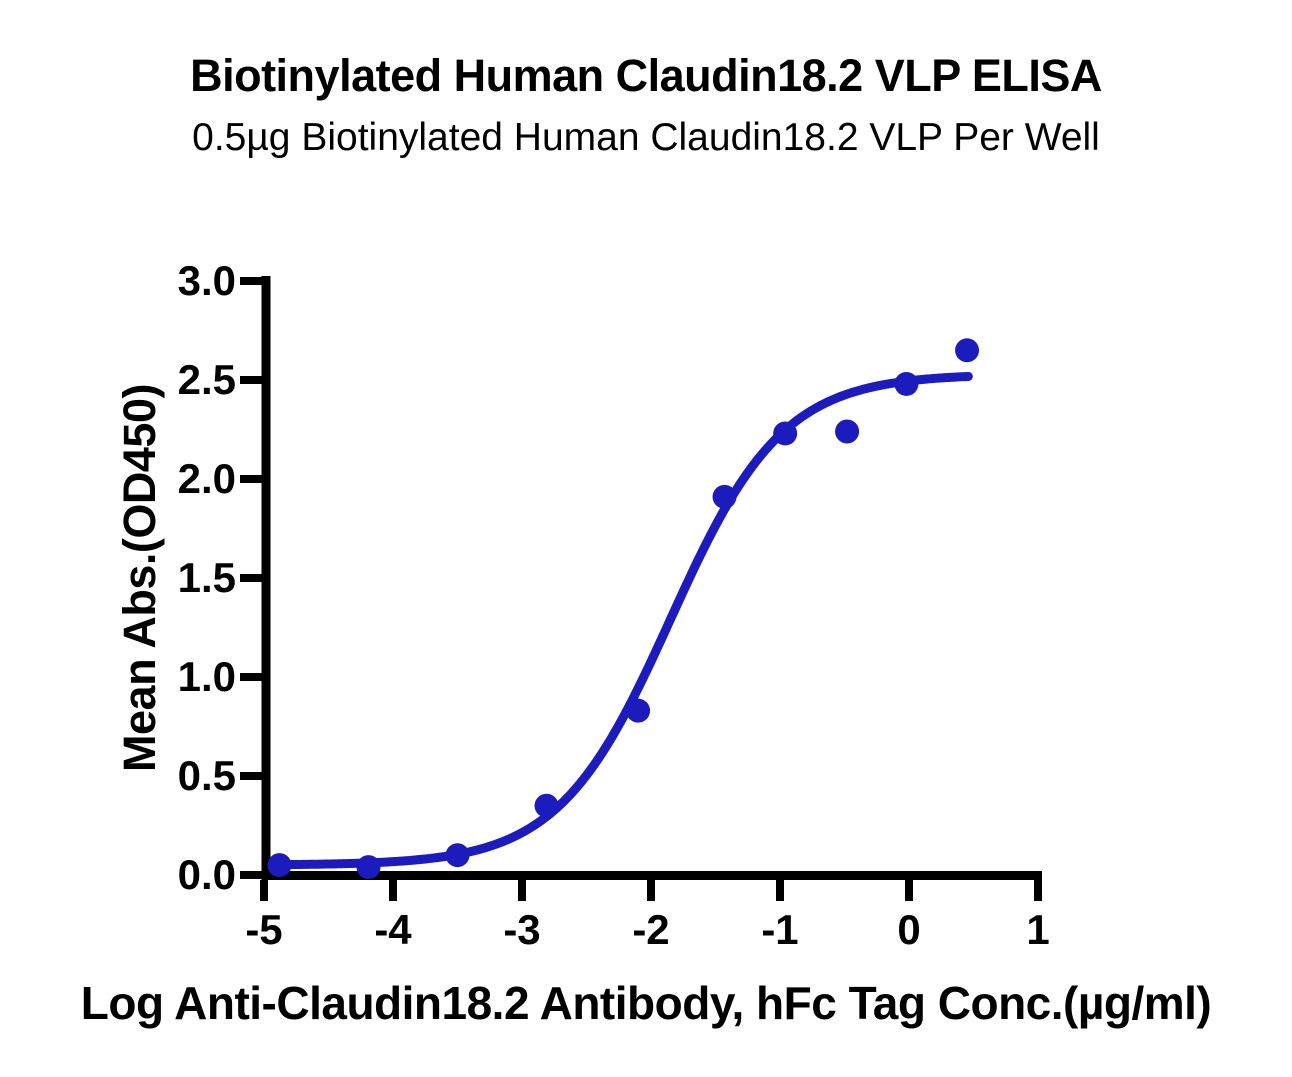  What do you see at coordinates (206, 577) in the screenshot?
I see `y-tick-label: 1.5` at bounding box center [206, 577].